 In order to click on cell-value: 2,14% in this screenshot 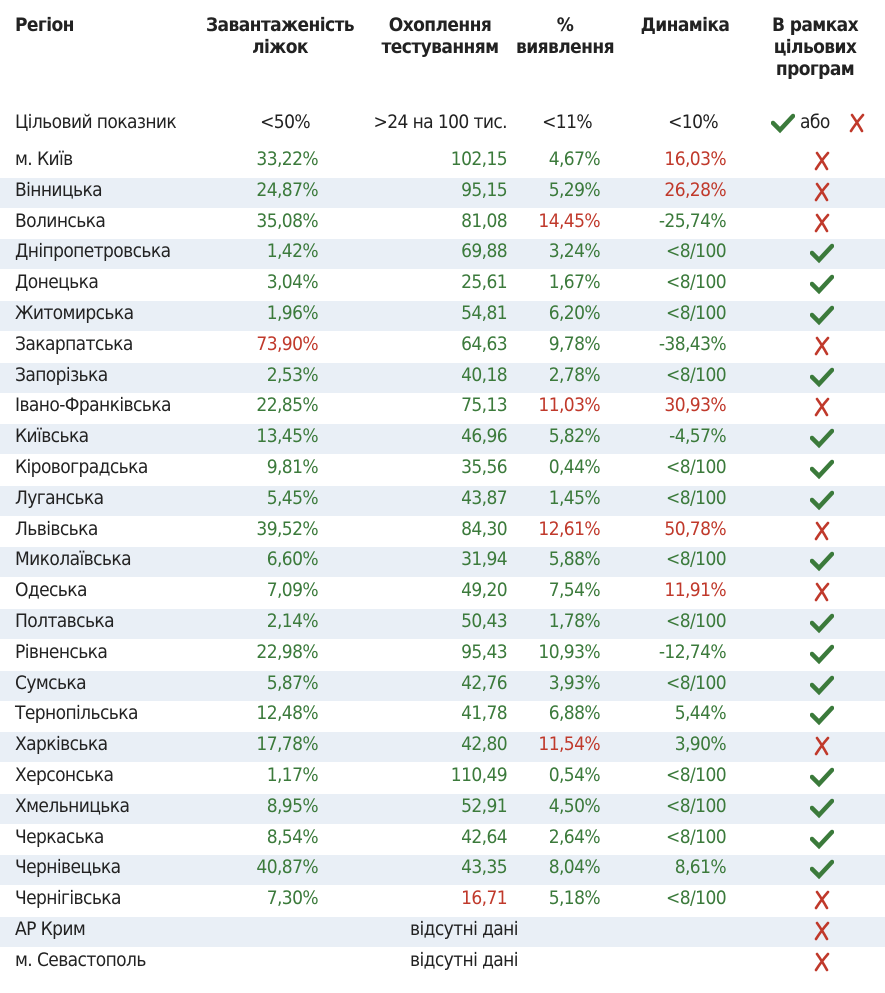, I will do `click(292, 621)`.